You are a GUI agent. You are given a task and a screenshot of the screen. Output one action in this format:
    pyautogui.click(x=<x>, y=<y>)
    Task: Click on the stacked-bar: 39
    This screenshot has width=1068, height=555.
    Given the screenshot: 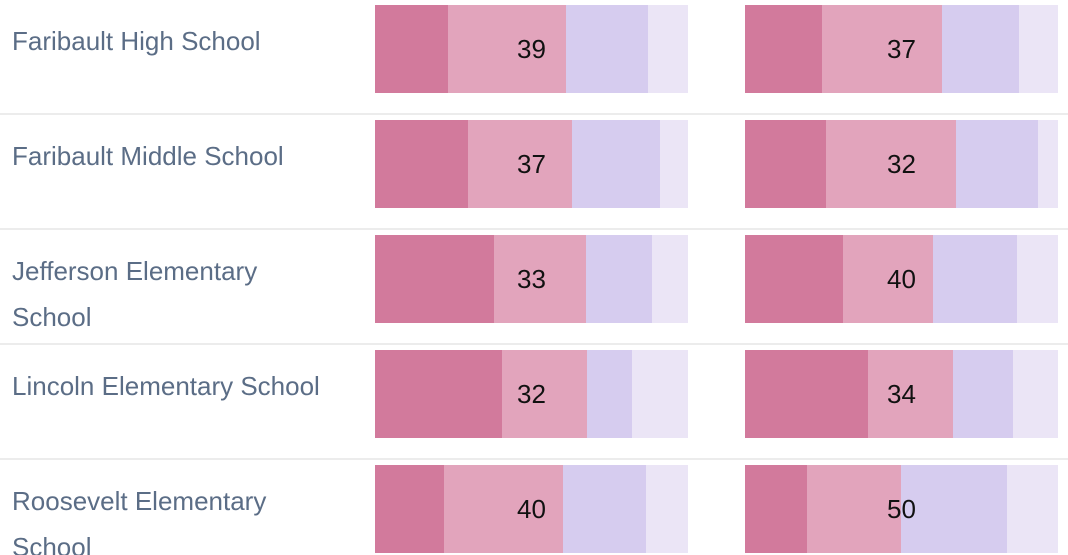 What is the action you would take?
    pyautogui.click(x=531, y=49)
    